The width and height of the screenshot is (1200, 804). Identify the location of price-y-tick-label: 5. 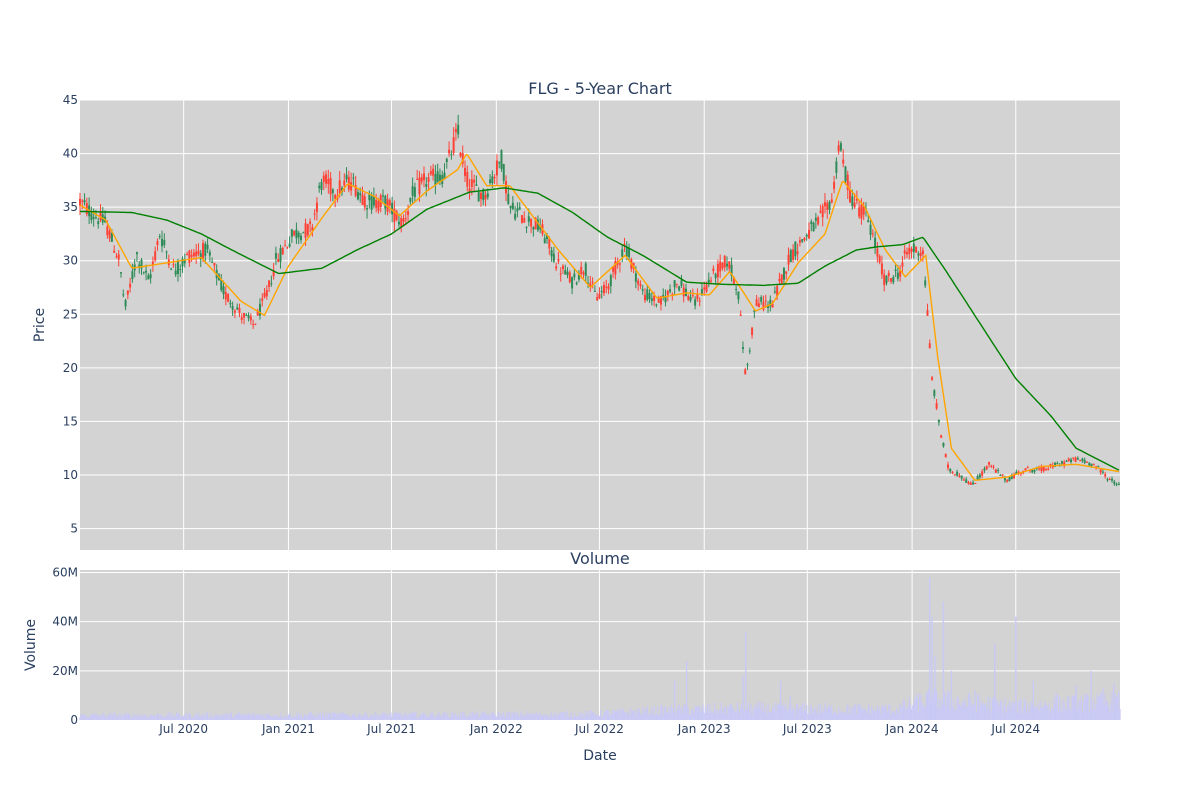
(74, 529).